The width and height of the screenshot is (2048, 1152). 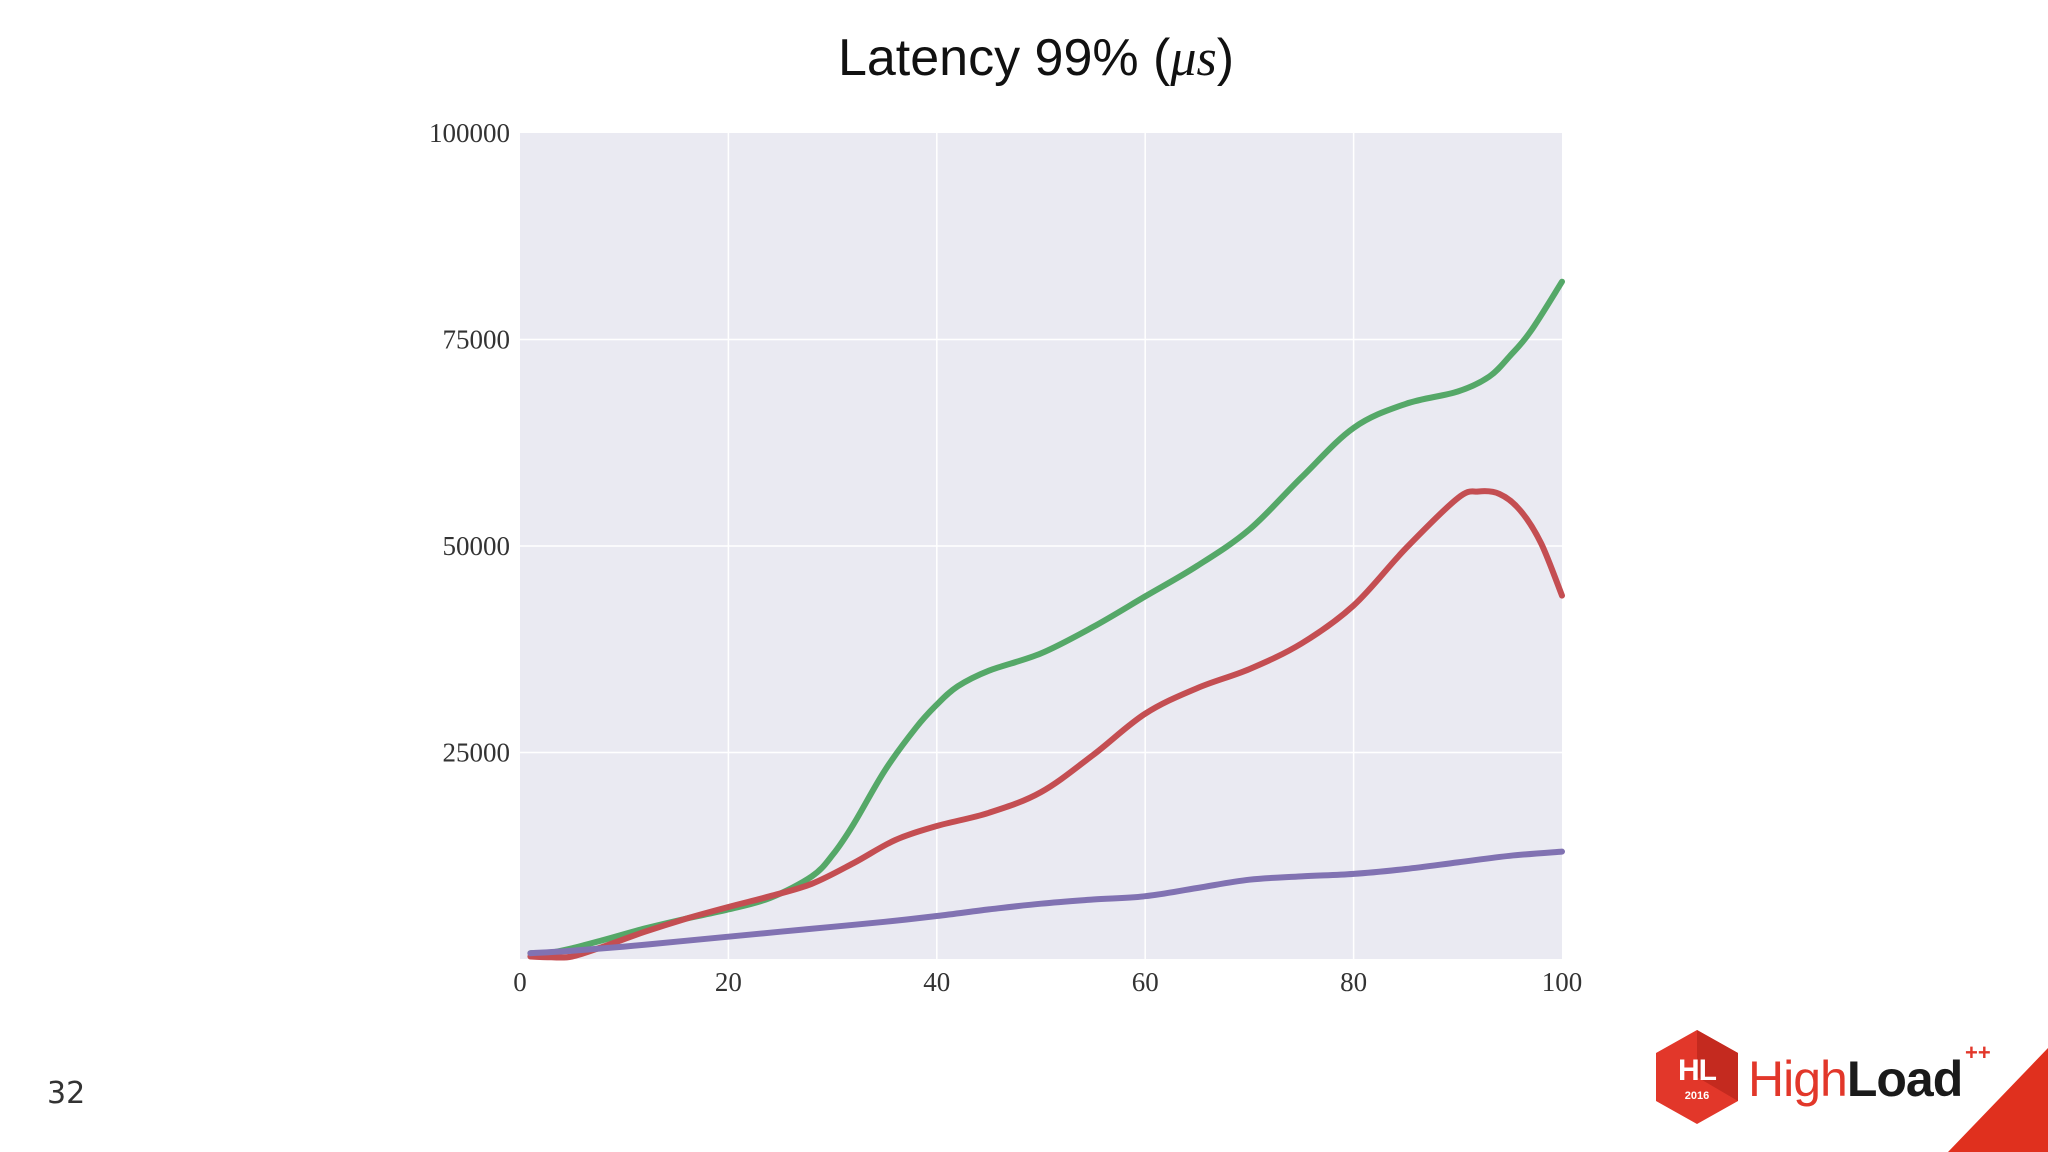 What do you see at coordinates (936, 982) in the screenshot?
I see `x-tick-label: 40` at bounding box center [936, 982].